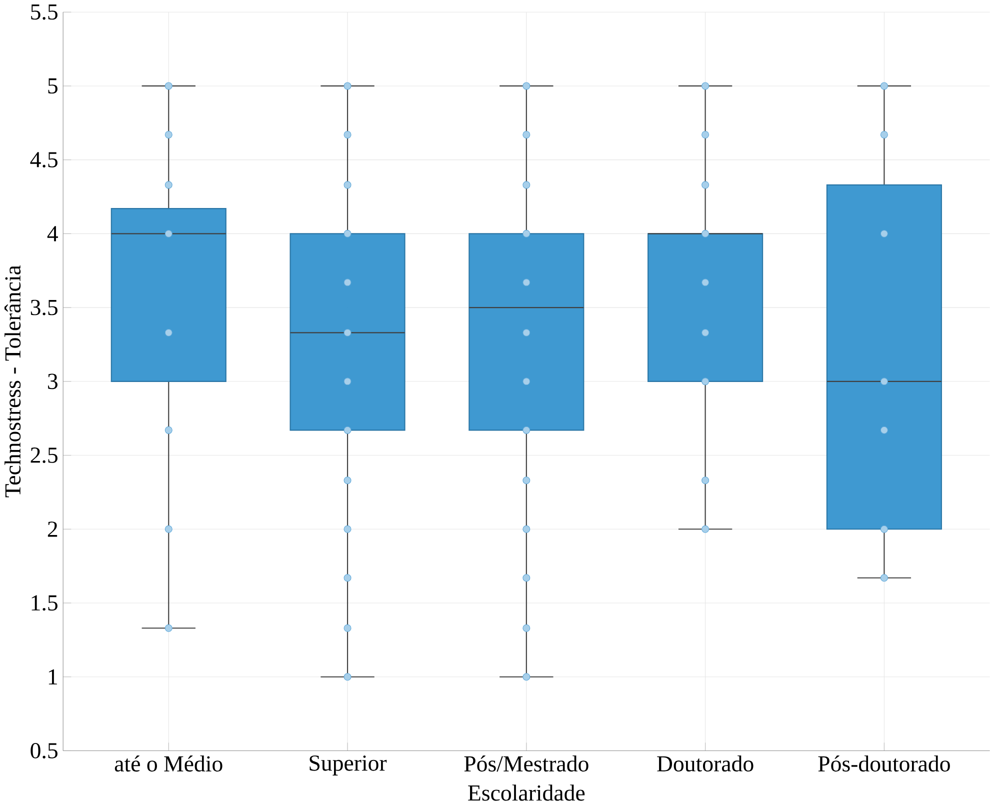  Describe the element at coordinates (53, 529) in the screenshot. I see `y-tick-label: 2` at that location.